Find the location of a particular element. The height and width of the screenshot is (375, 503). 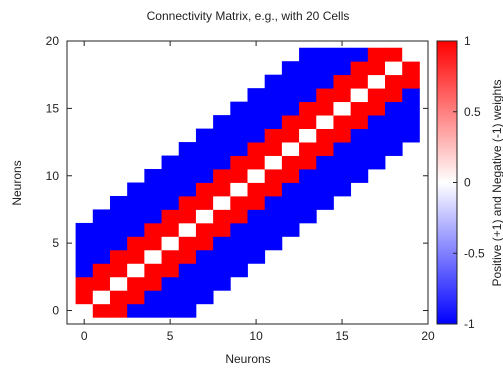

colorbar-label: Positive (+1) and Negative (-1) weights is located at coordinates (496, 182).